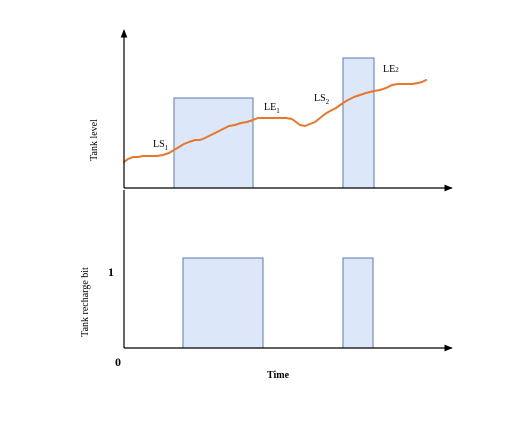  What do you see at coordinates (278, 111) in the screenshot?
I see `label-le1-sub: 1` at bounding box center [278, 111].